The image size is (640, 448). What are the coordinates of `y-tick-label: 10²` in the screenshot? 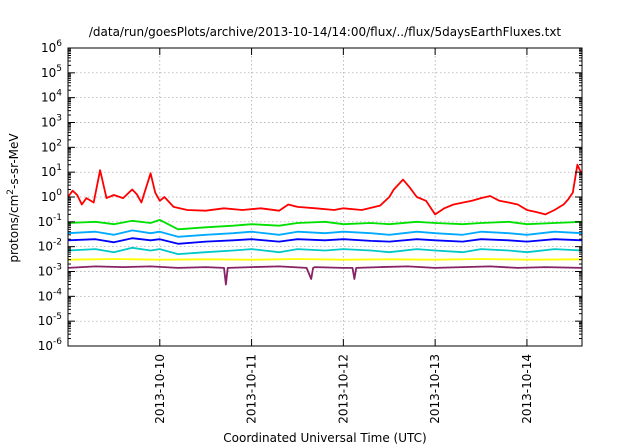 It's located at (51, 146).